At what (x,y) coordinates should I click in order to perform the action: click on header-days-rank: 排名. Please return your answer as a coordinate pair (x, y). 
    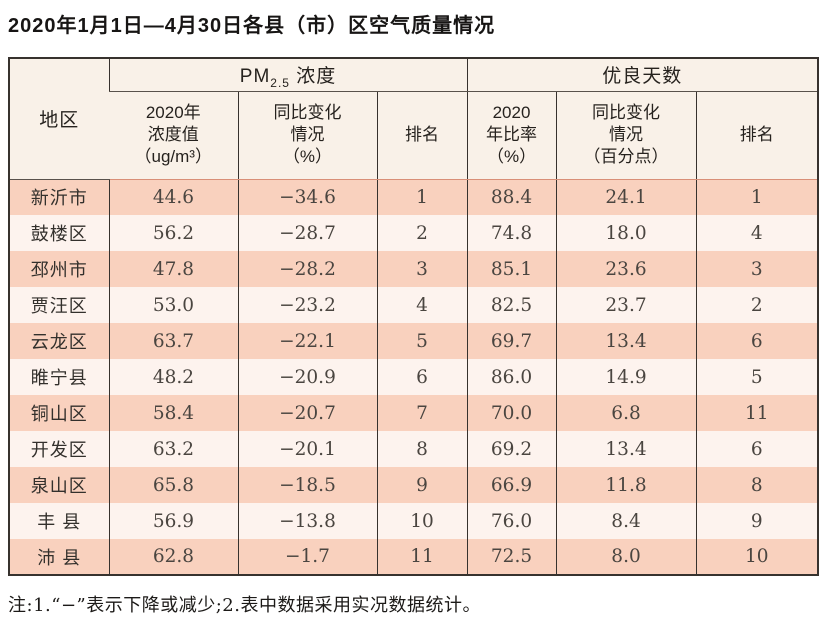
    Looking at the image, I should click on (757, 135).